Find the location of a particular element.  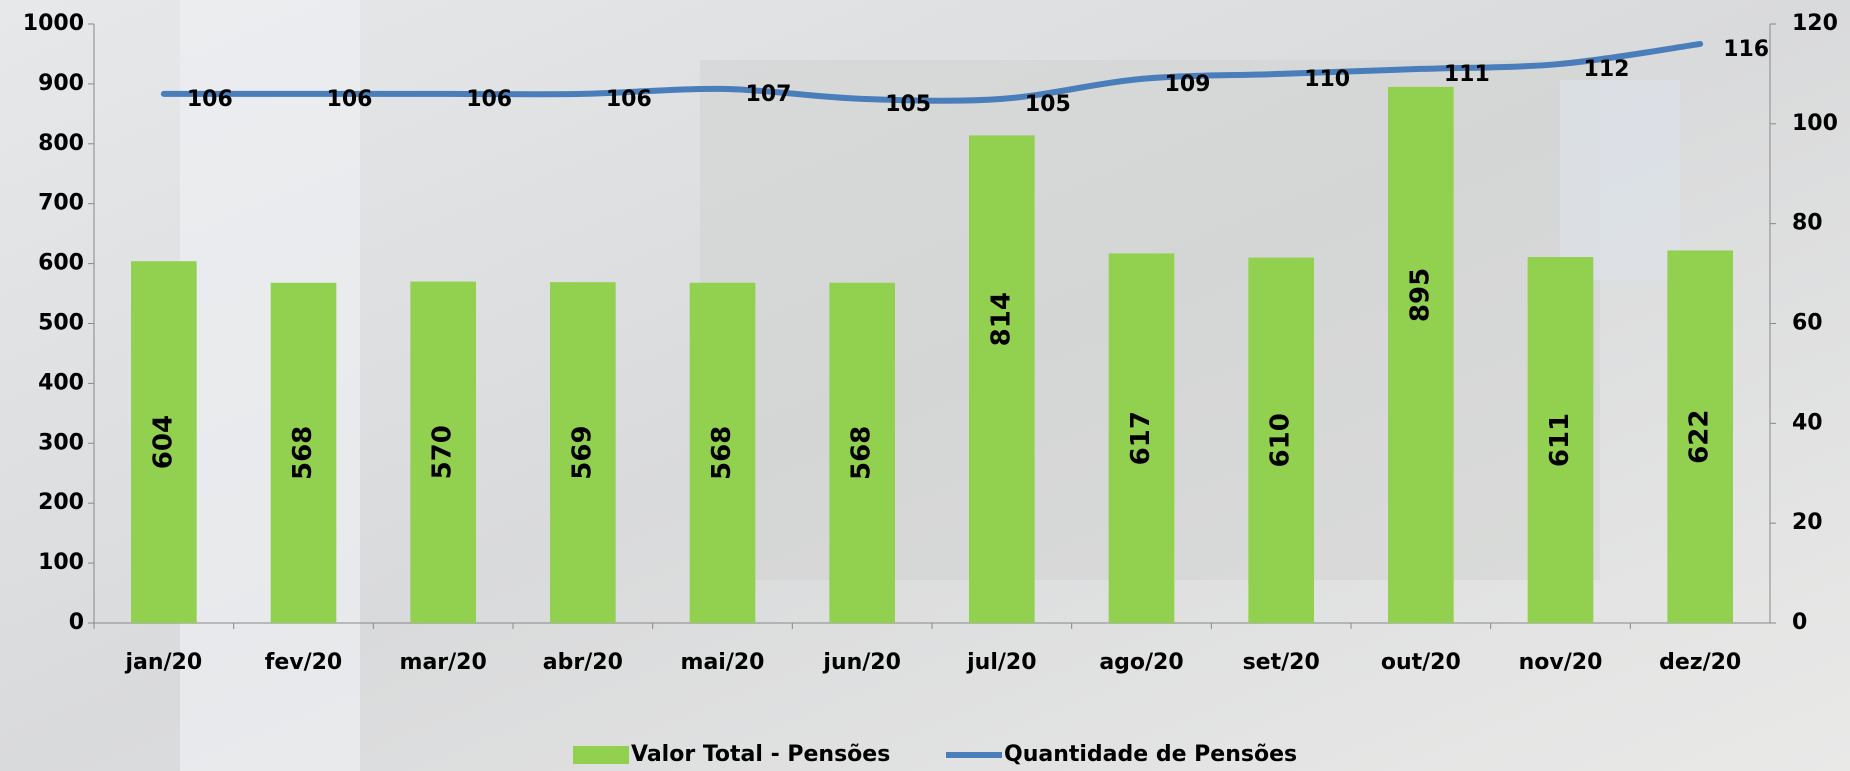

x-tick-label: abr/20 is located at coordinates (583, 662).